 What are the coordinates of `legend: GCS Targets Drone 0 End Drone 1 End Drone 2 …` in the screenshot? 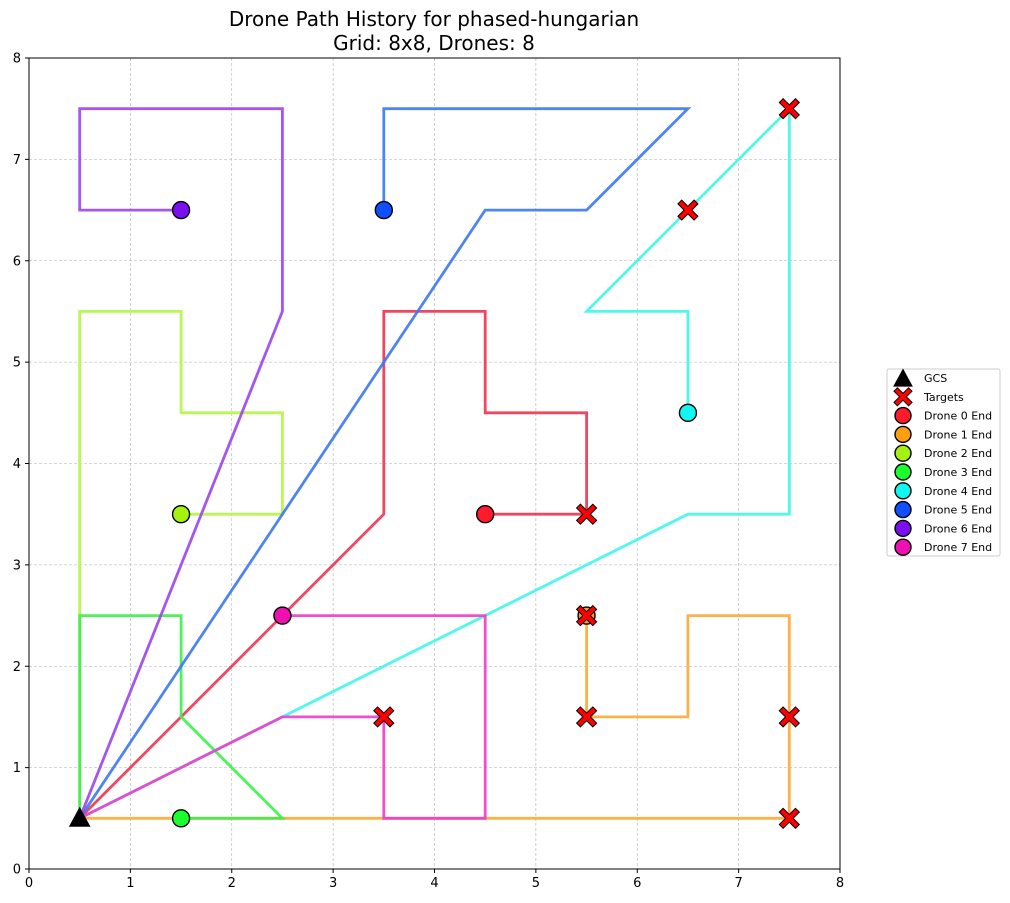 It's located at (943, 462).